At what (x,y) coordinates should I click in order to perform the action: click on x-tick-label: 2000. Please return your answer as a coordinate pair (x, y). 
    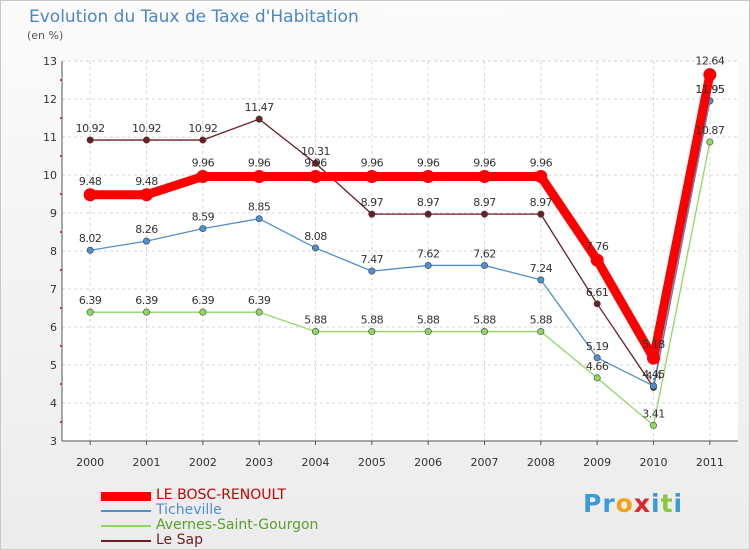
    Looking at the image, I should click on (90, 462).